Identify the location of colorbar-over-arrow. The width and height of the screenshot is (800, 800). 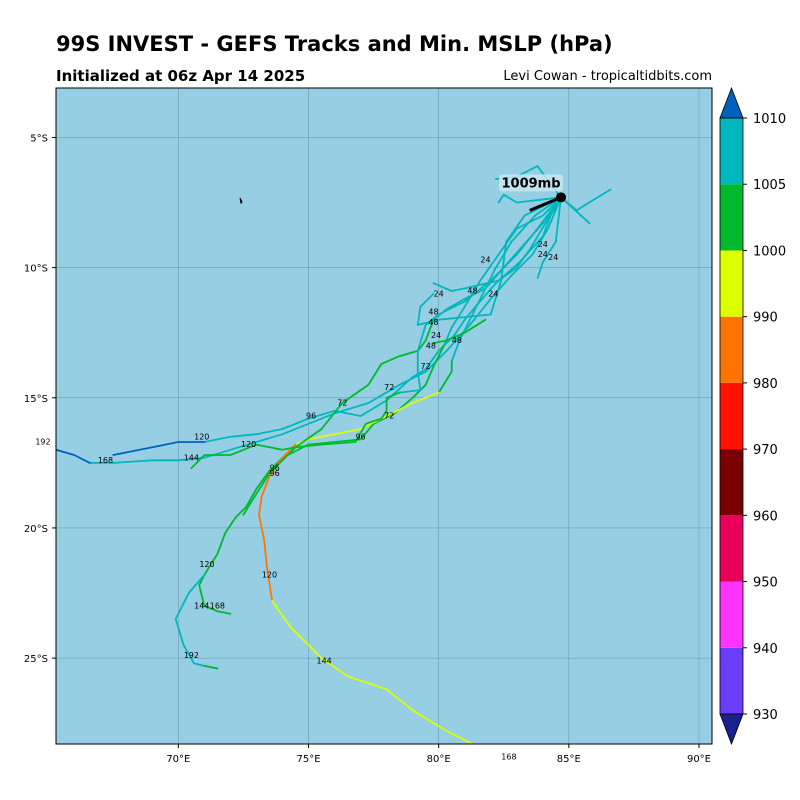
(731, 102).